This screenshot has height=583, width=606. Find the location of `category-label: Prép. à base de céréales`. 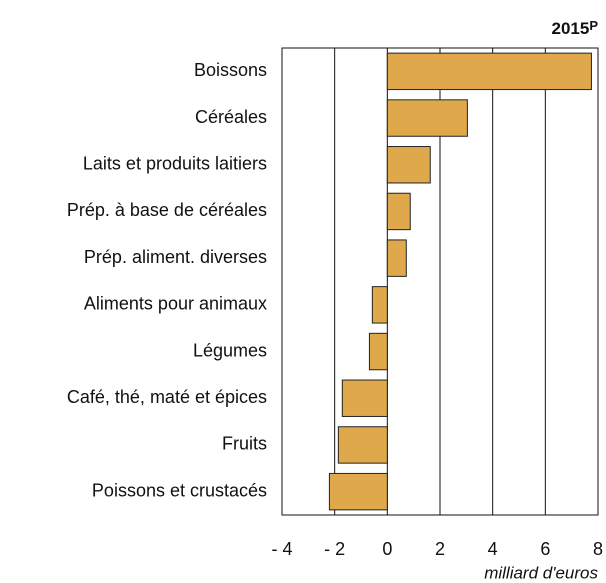

category-label: Prép. à base de céréales is located at coordinates (167, 210).